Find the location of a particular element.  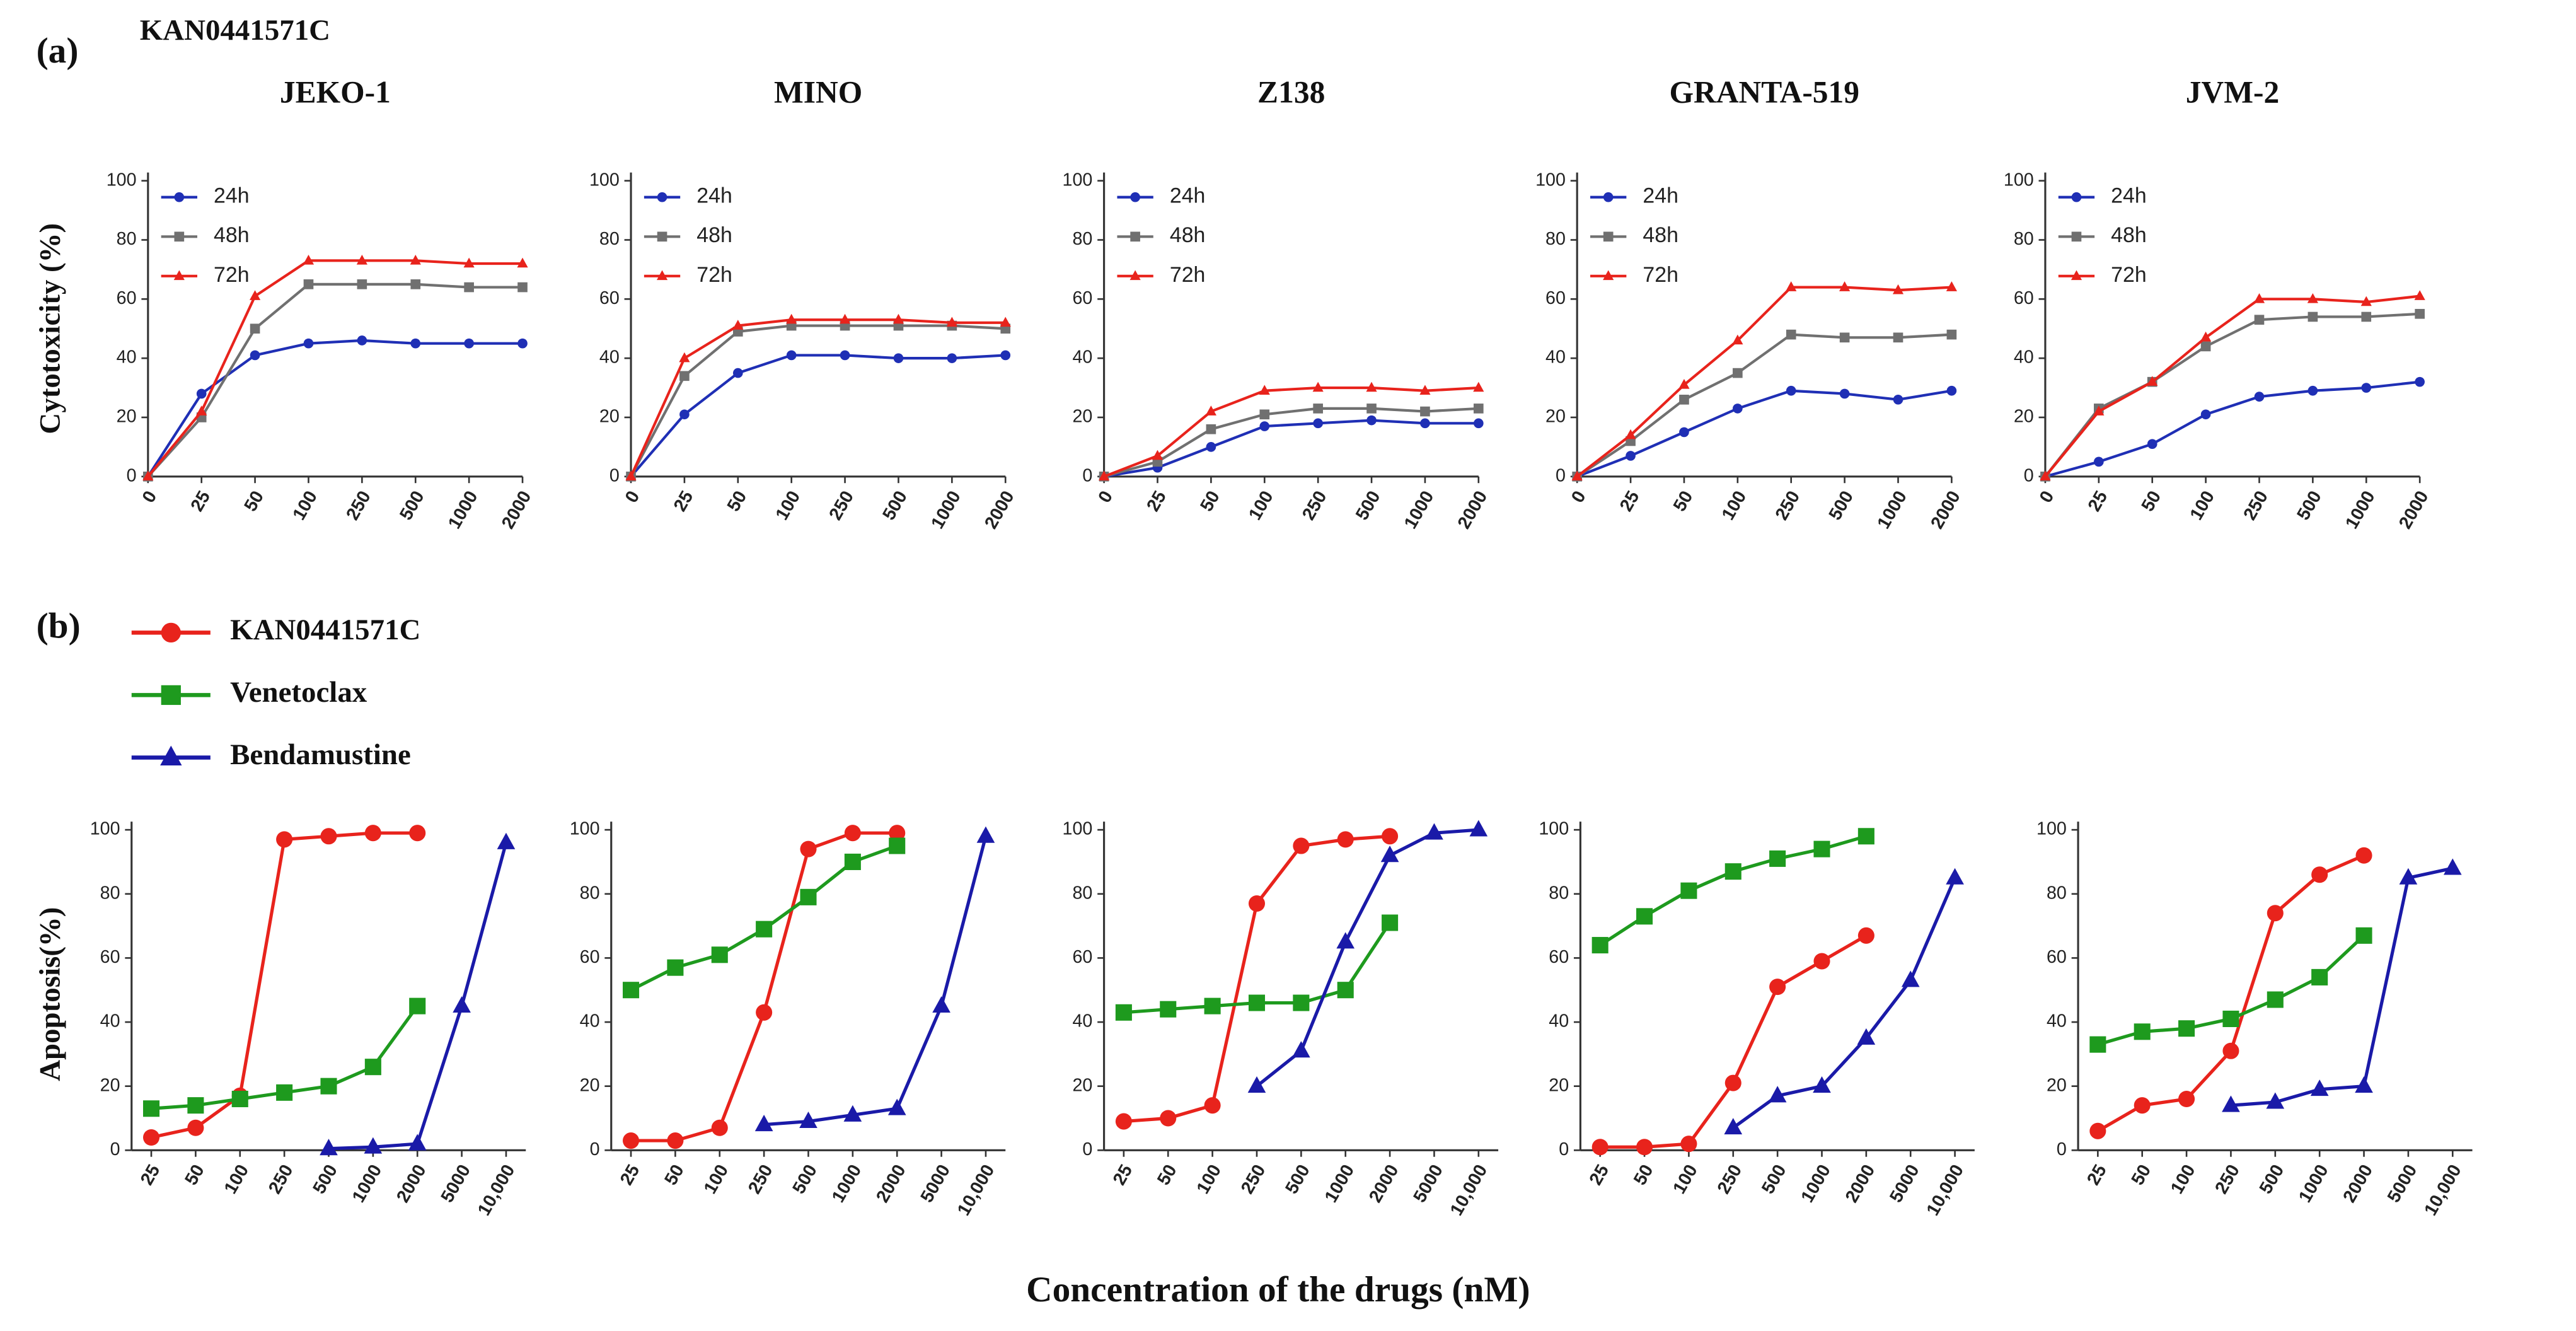

y-axis-label: Apoptosis(%) is located at coordinates (49, 994).